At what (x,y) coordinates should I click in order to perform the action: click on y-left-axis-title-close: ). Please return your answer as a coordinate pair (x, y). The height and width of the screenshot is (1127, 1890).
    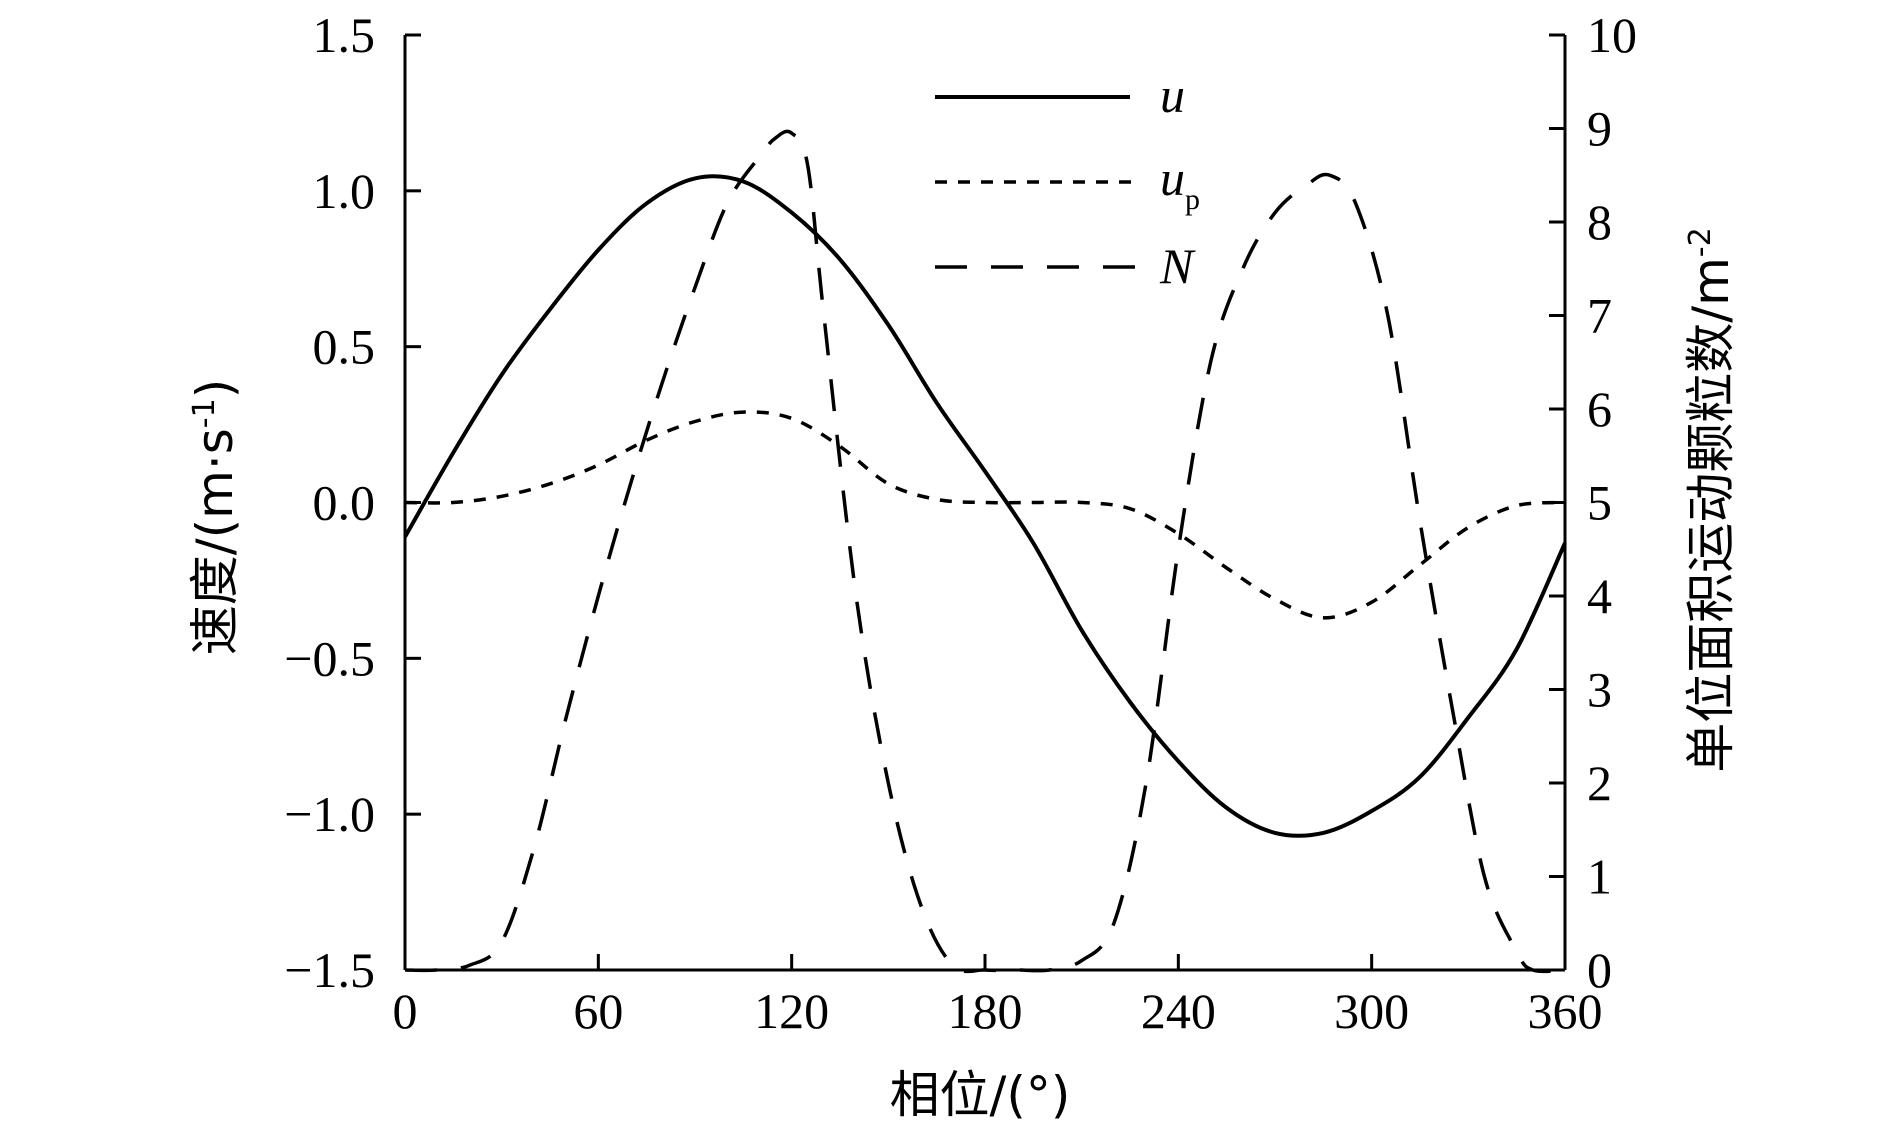
    Looking at the image, I should click on (215, 389).